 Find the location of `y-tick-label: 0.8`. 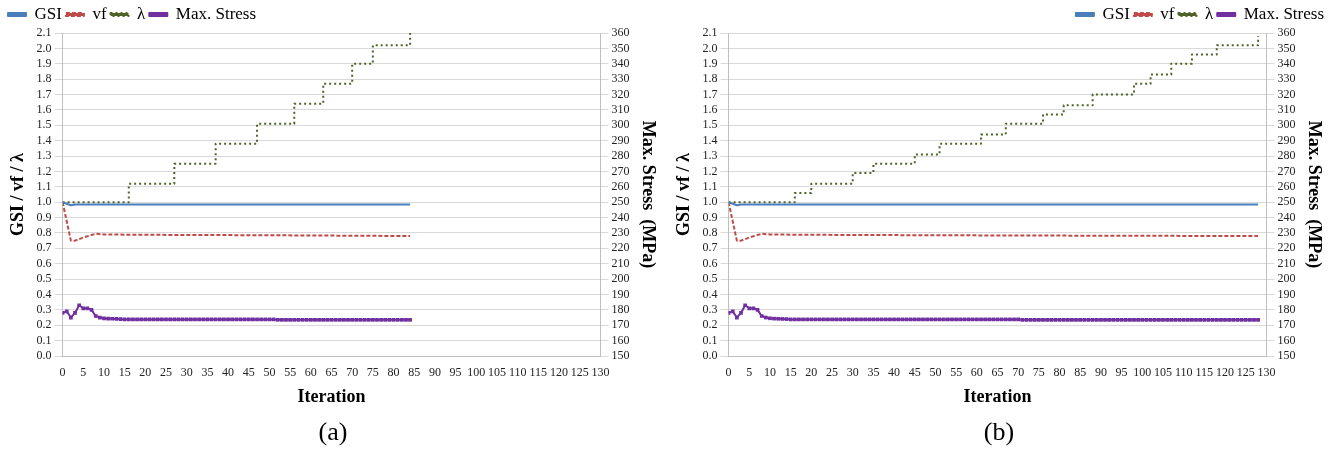

y-tick-label: 0.8 is located at coordinates (710, 232).